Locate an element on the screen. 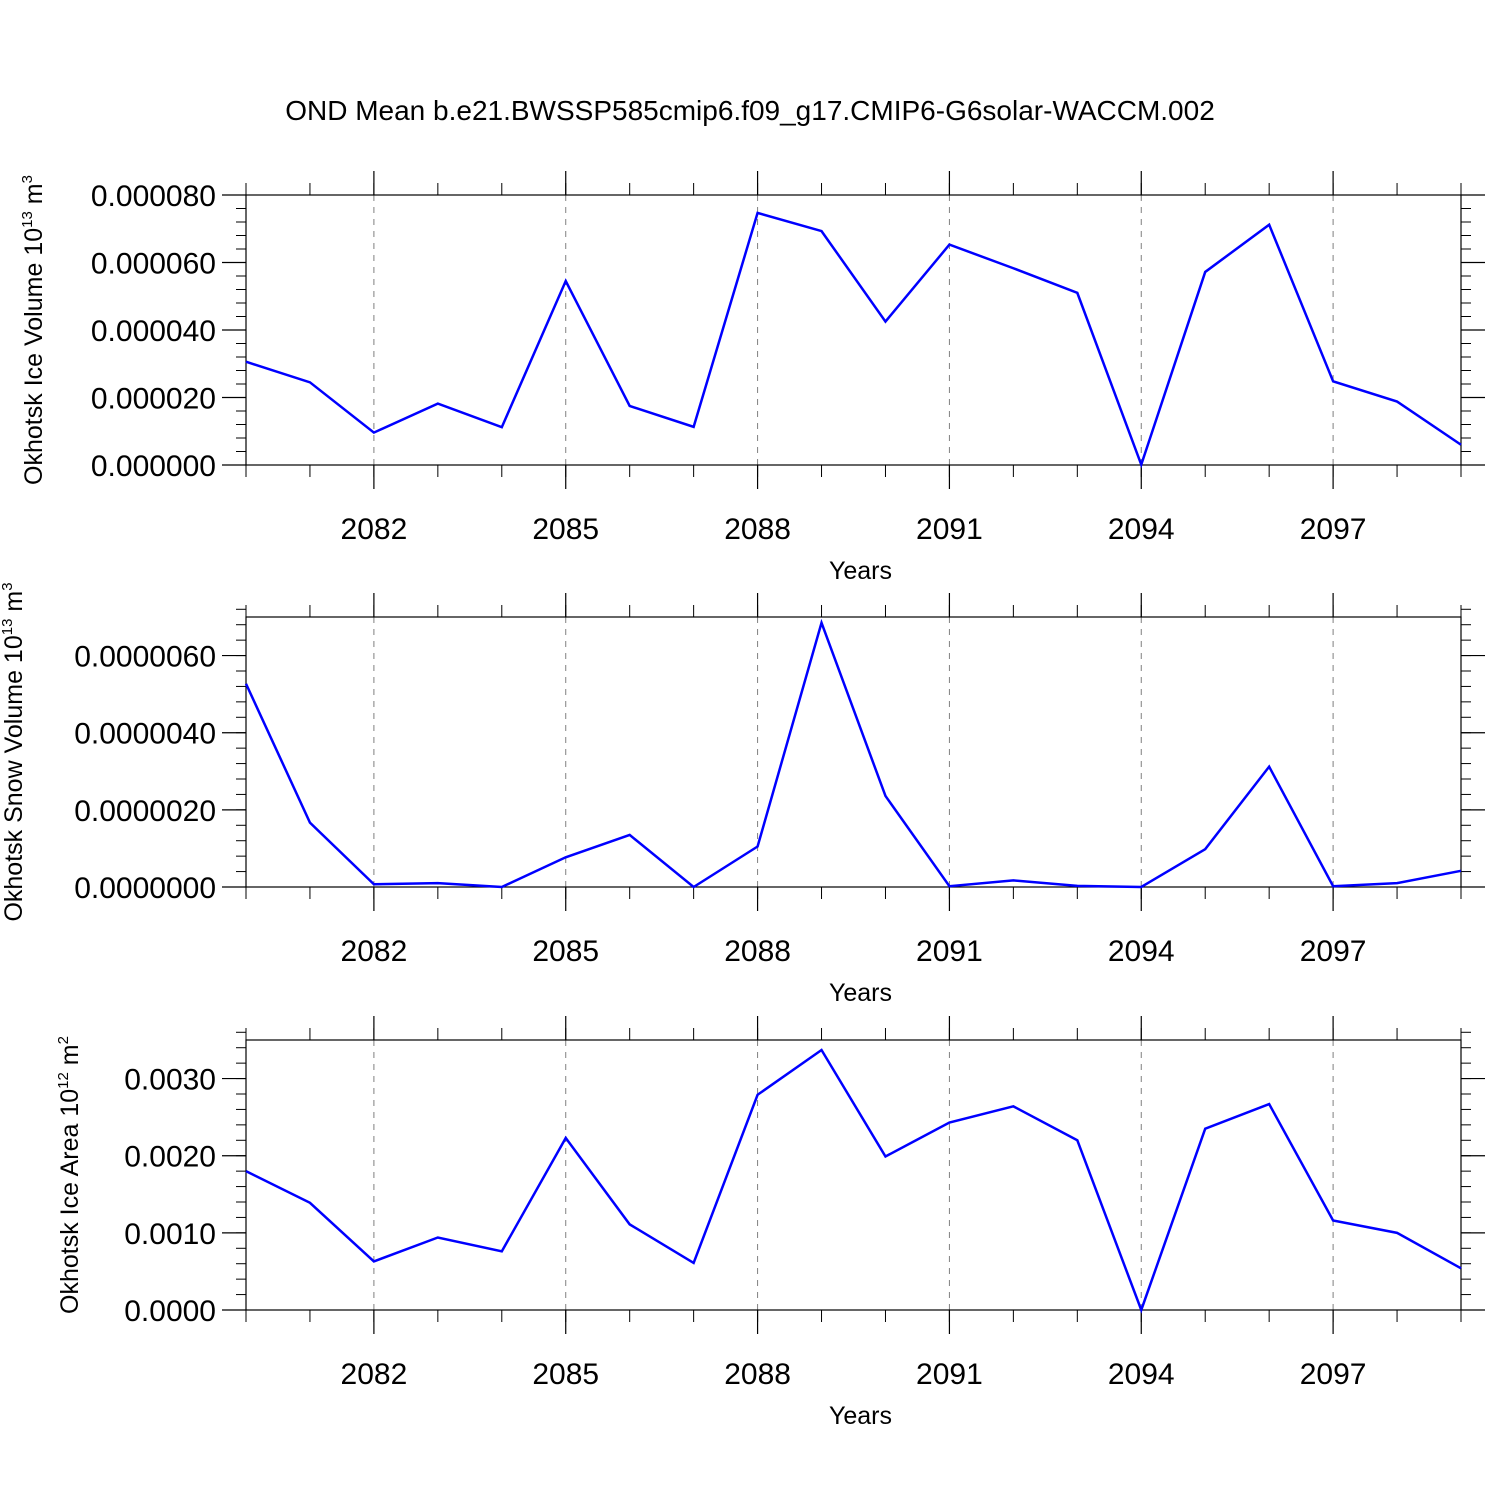  y-axis-label-text: Okhotsk Ice Volume 10 is located at coordinates (34, 356).